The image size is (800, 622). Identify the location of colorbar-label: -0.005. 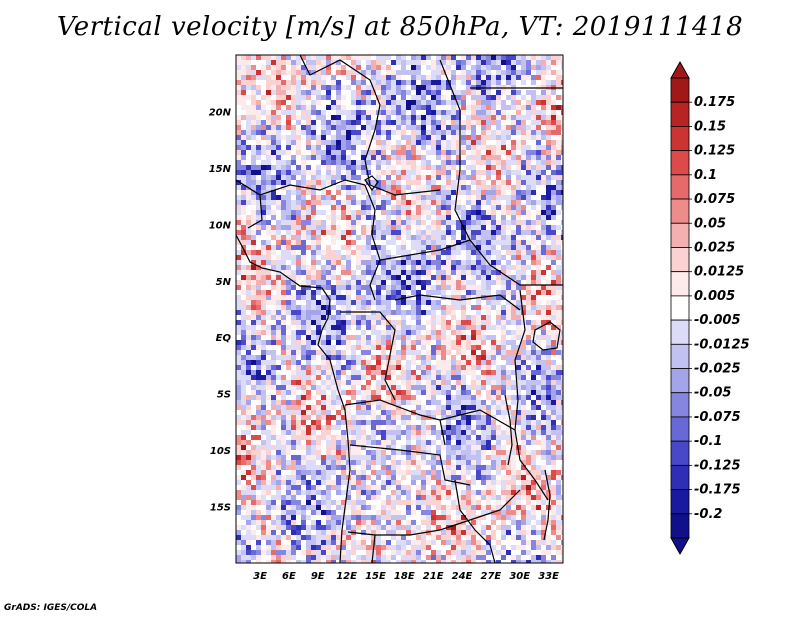
(717, 320).